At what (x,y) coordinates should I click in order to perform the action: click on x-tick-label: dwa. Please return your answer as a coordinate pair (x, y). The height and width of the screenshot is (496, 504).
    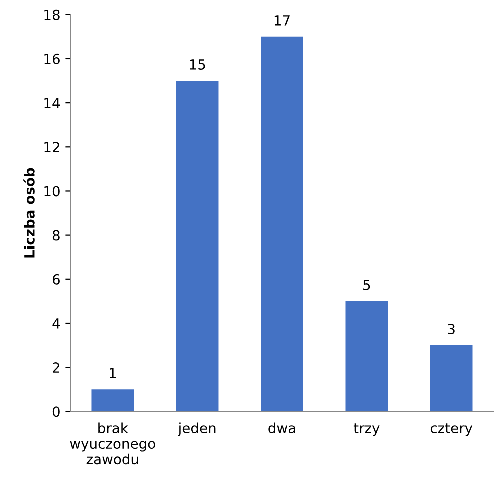
    Looking at the image, I should click on (282, 428).